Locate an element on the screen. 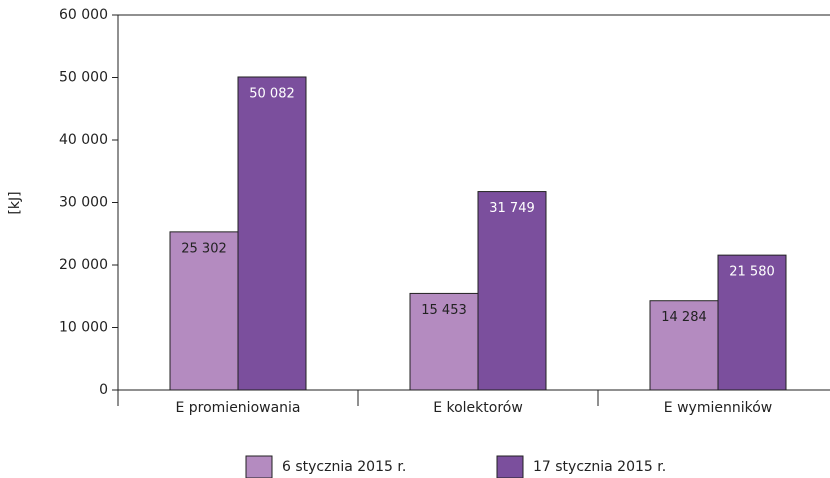  legend-label: 6 stycznia 2015 r. is located at coordinates (344, 467).